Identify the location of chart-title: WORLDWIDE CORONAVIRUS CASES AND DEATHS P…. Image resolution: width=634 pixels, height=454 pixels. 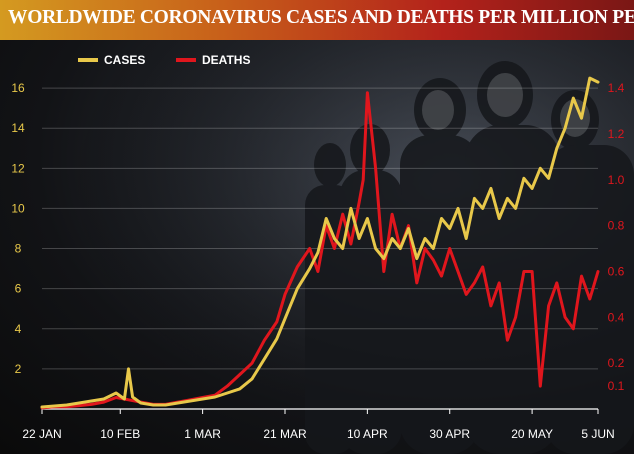
(321, 17).